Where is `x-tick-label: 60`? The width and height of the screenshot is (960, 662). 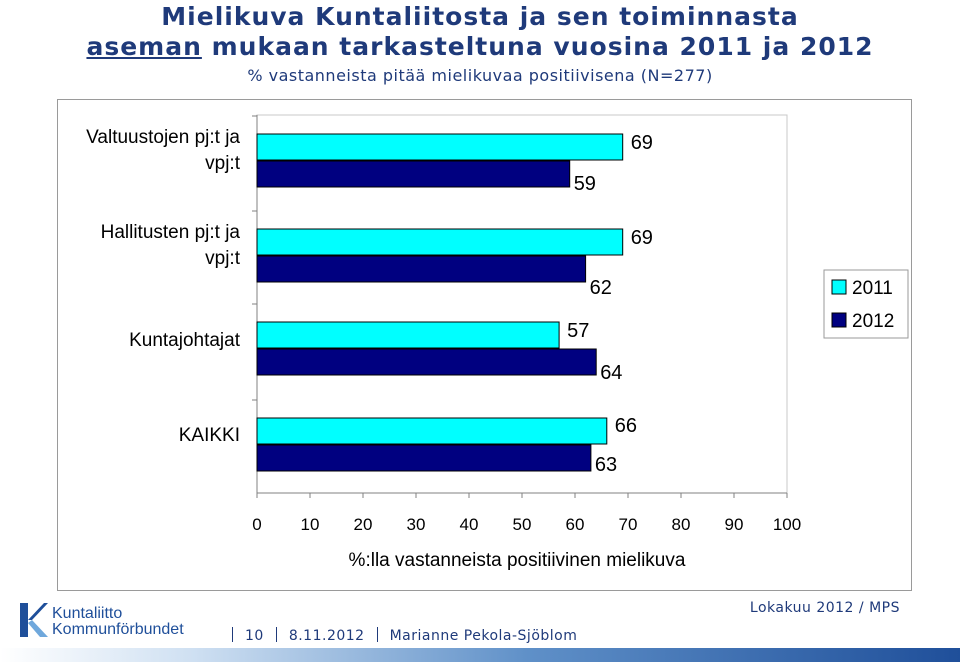
x-tick-label: 60 is located at coordinates (575, 524).